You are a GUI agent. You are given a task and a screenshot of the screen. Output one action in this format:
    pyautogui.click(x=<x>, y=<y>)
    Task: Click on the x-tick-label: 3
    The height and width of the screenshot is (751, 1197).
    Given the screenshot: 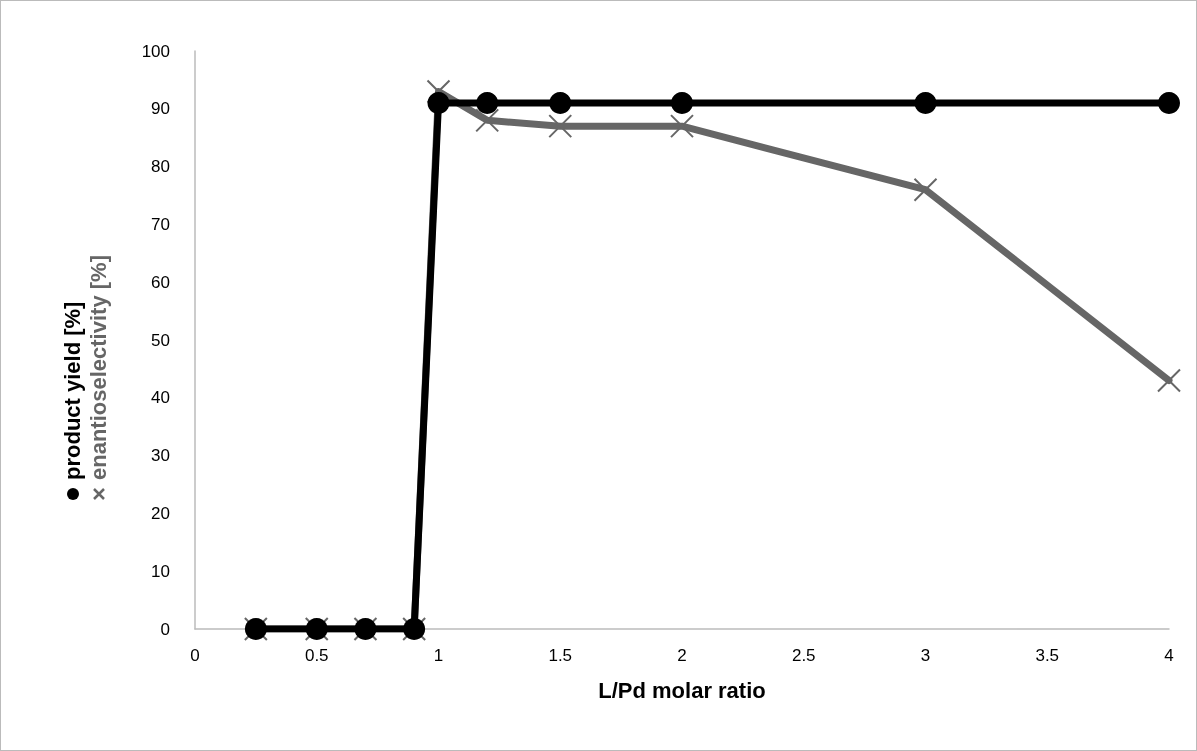 What is the action you would take?
    pyautogui.click(x=925, y=655)
    